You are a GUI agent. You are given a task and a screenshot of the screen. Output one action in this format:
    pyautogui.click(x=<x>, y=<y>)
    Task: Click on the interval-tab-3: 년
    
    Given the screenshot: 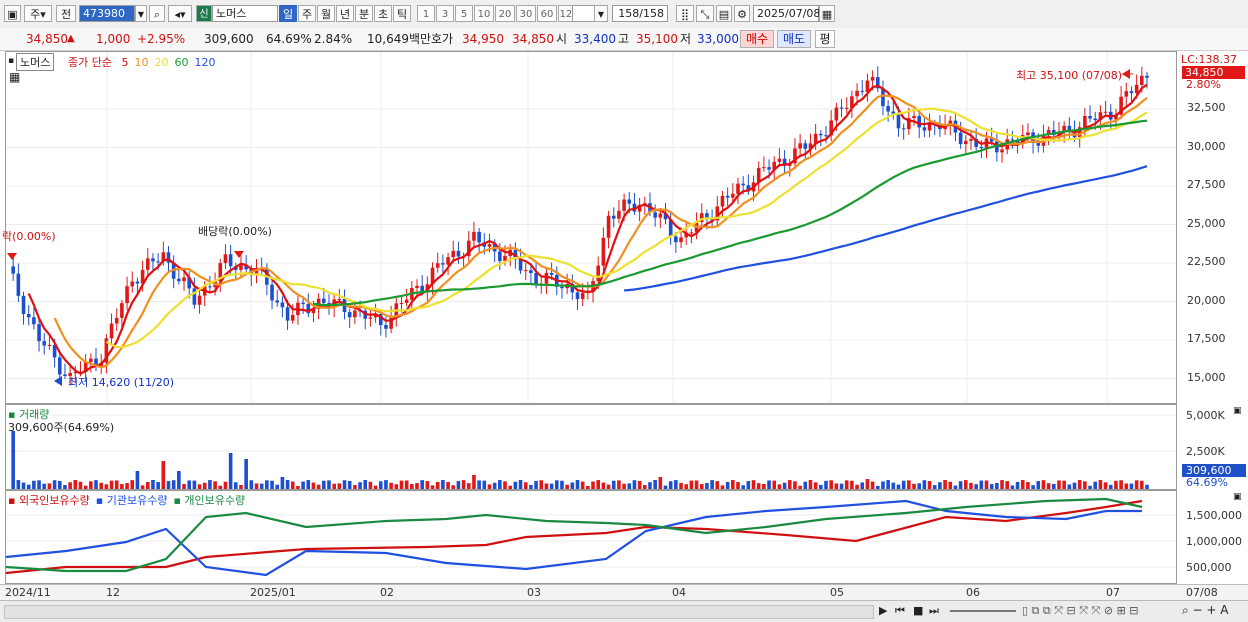 What is the action you would take?
    pyautogui.click(x=345, y=13)
    